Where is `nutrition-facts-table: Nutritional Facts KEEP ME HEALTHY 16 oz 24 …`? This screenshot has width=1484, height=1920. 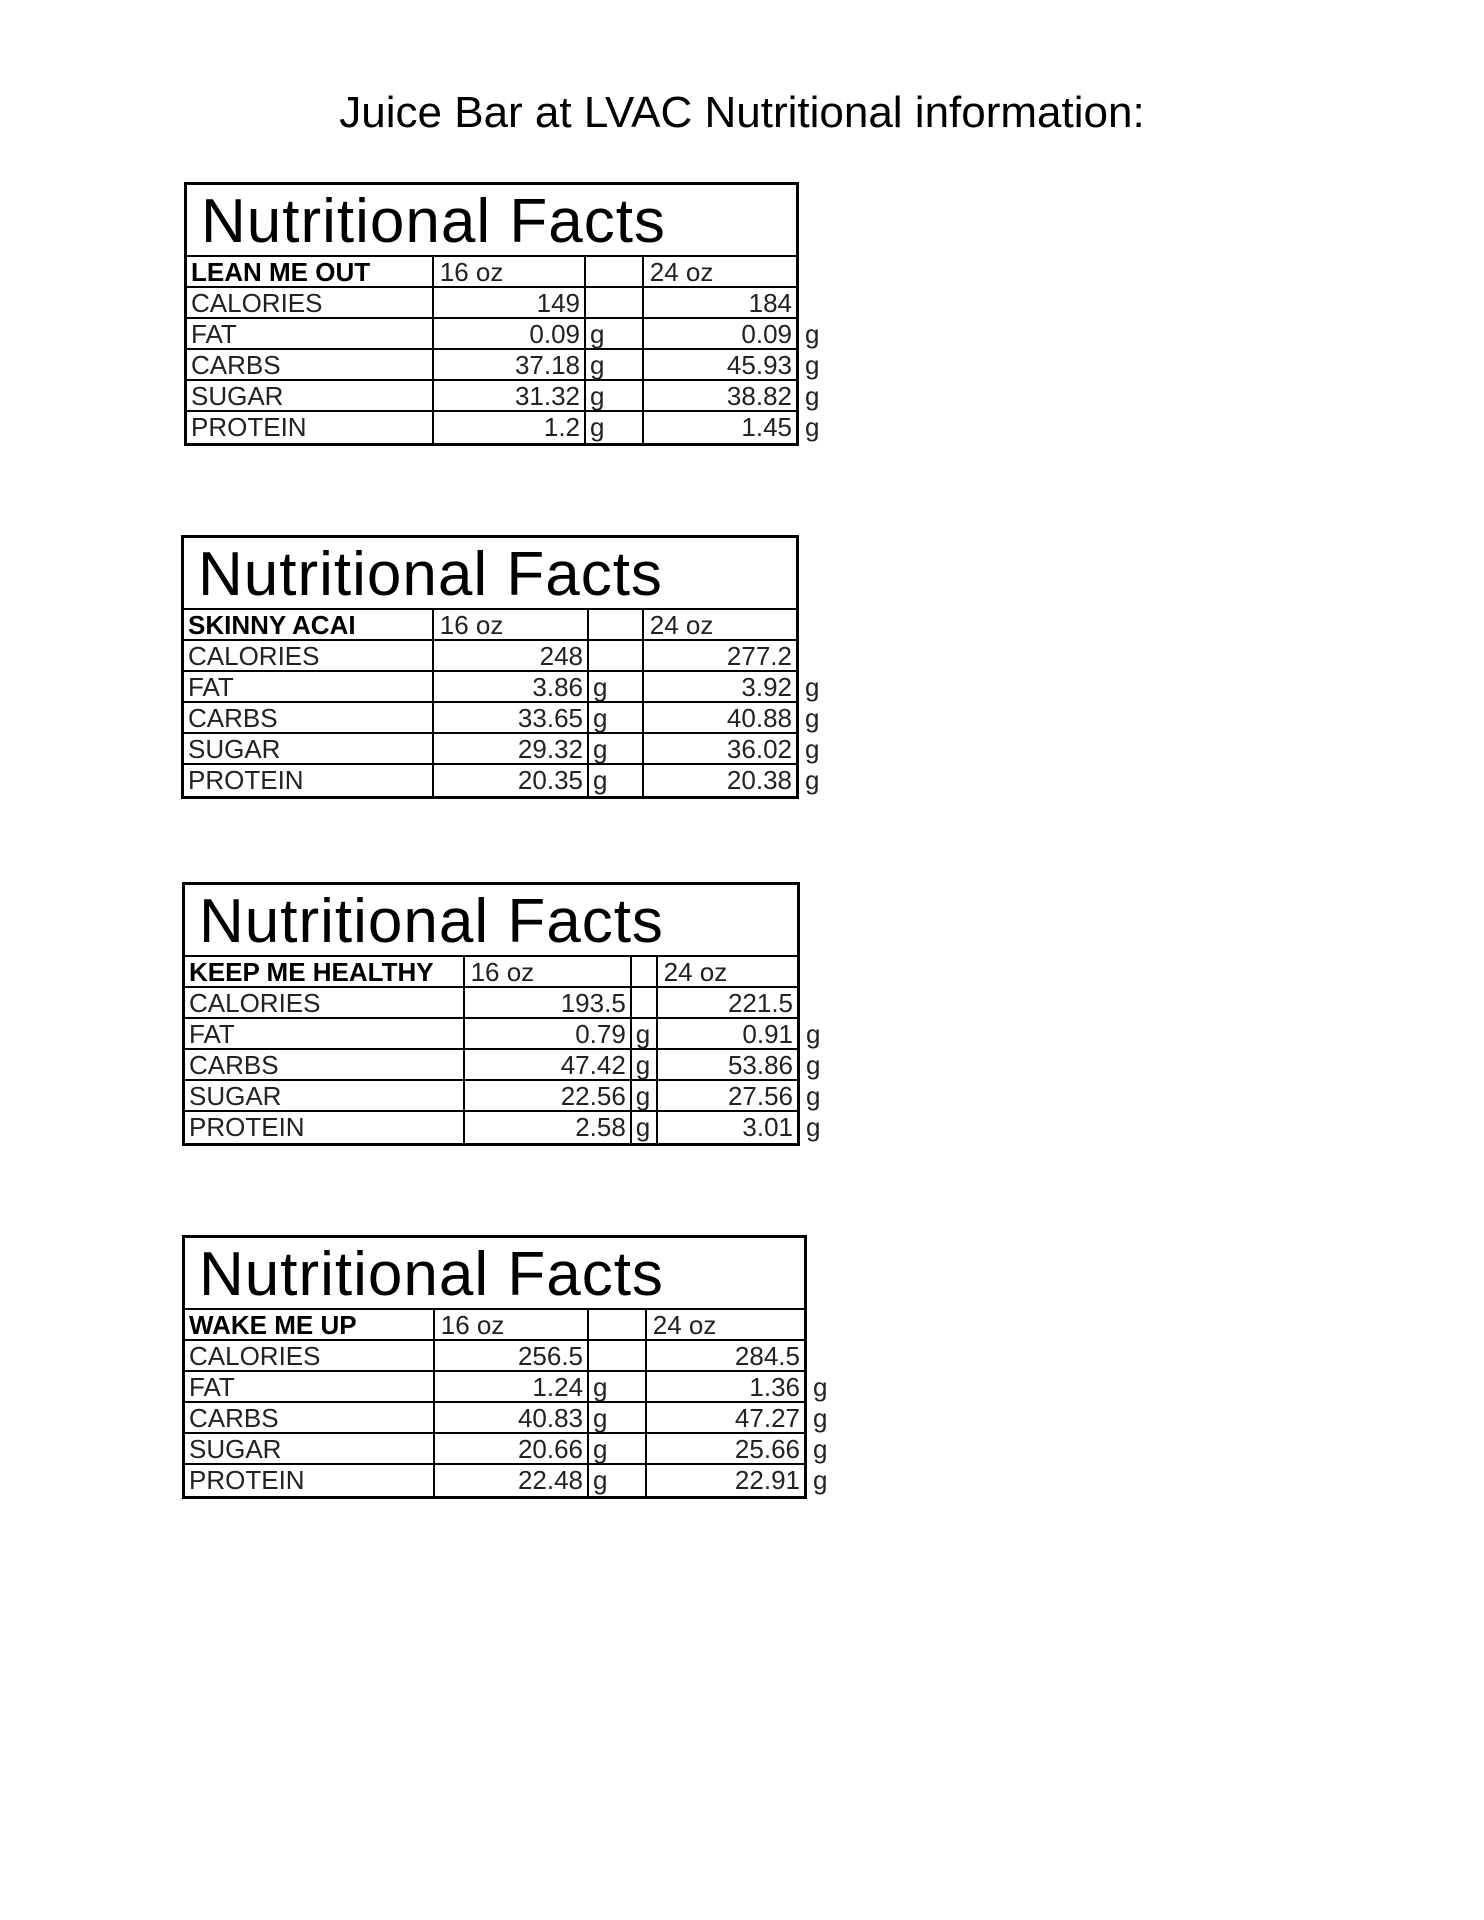
nutrition-facts-table: Nutritional Facts KEEP ME HEALTHY 16 oz 24 … is located at coordinates (501, 1014).